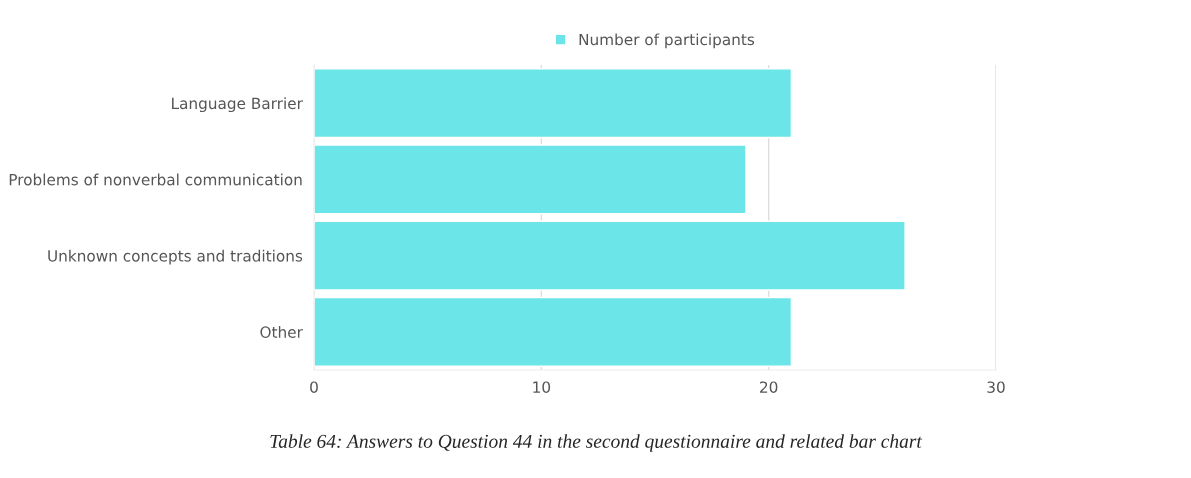  Describe the element at coordinates (314, 387) in the screenshot. I see `x-tick-label: 0` at that location.